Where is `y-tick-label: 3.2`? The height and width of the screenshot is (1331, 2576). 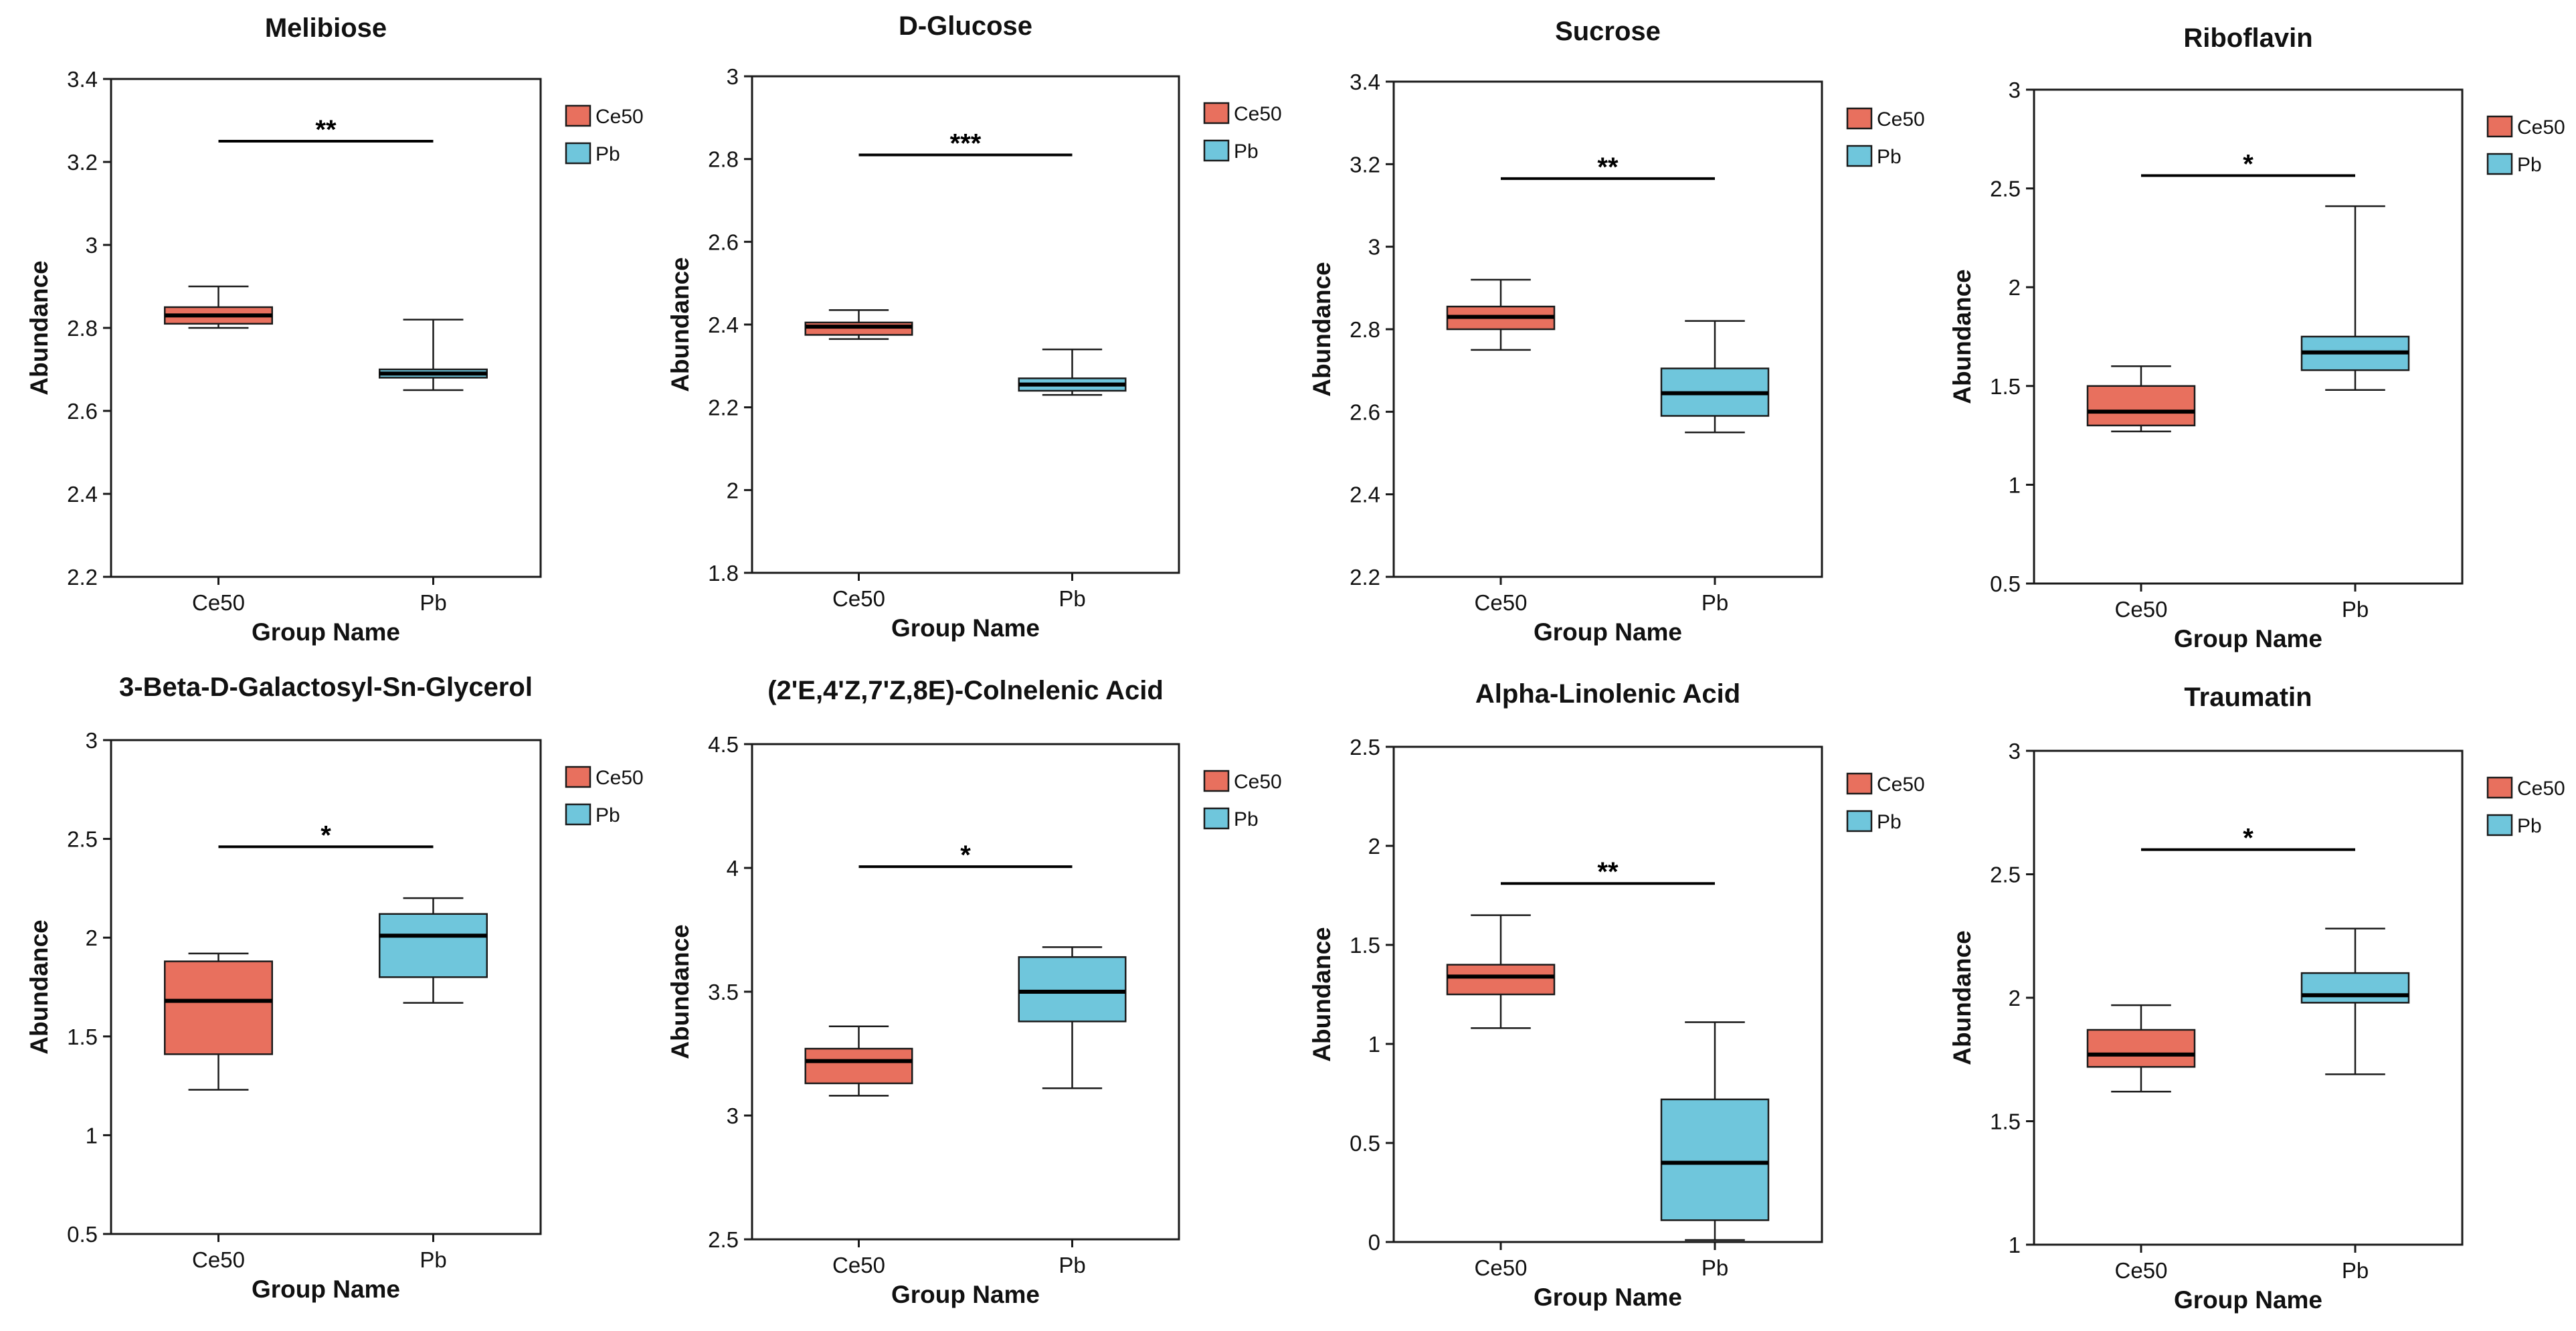
y-tick-label: 3.2 is located at coordinates (82, 162).